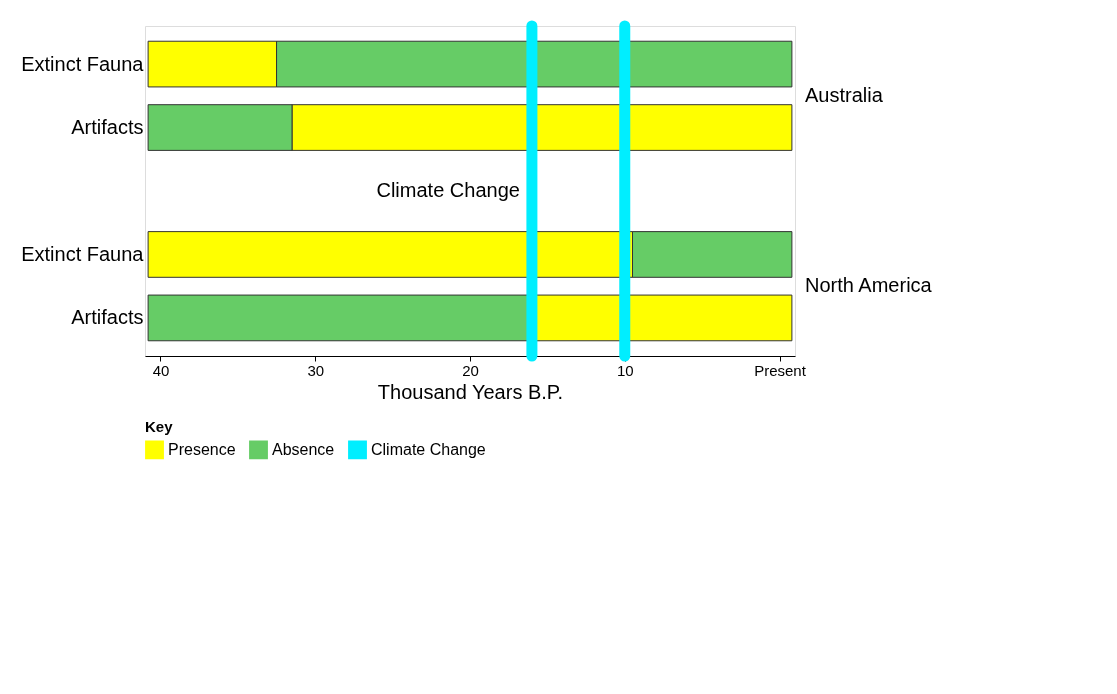  What do you see at coordinates (625, 370) in the screenshot?
I see `x-tick-label: 10` at bounding box center [625, 370].